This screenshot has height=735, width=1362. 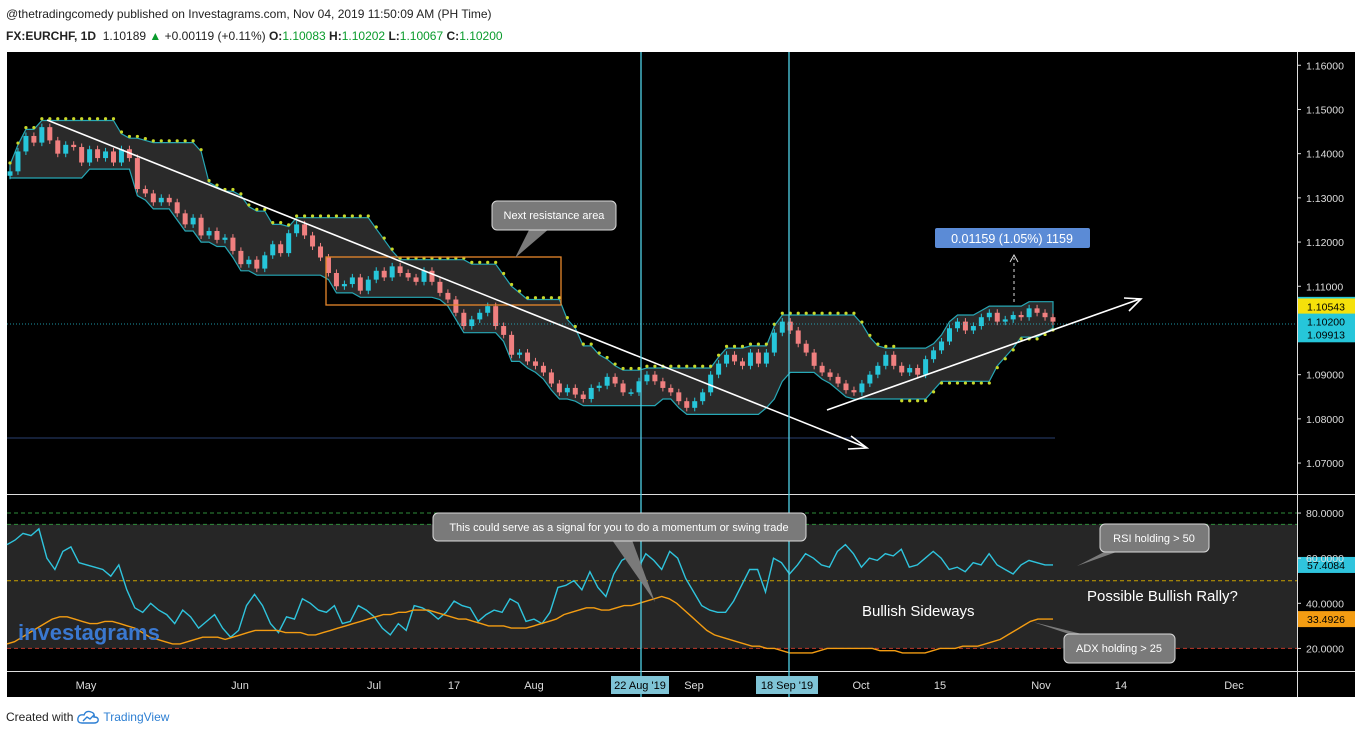 I want to click on up-arrow-icon: ▲, so click(x=155, y=36).